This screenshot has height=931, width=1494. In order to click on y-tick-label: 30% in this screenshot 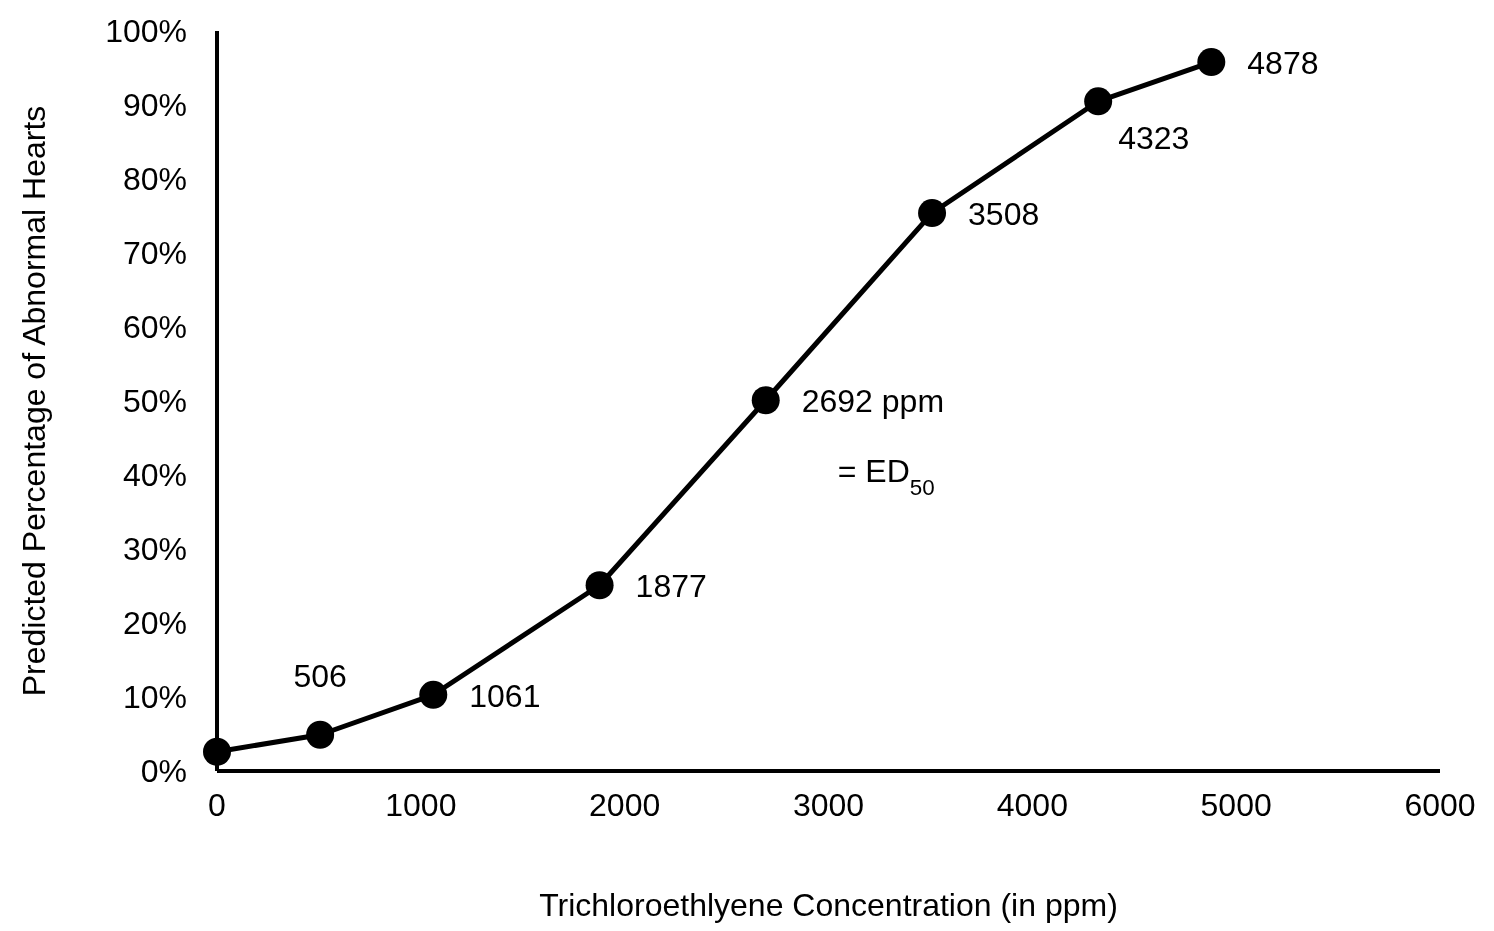, I will do `click(154, 549)`.